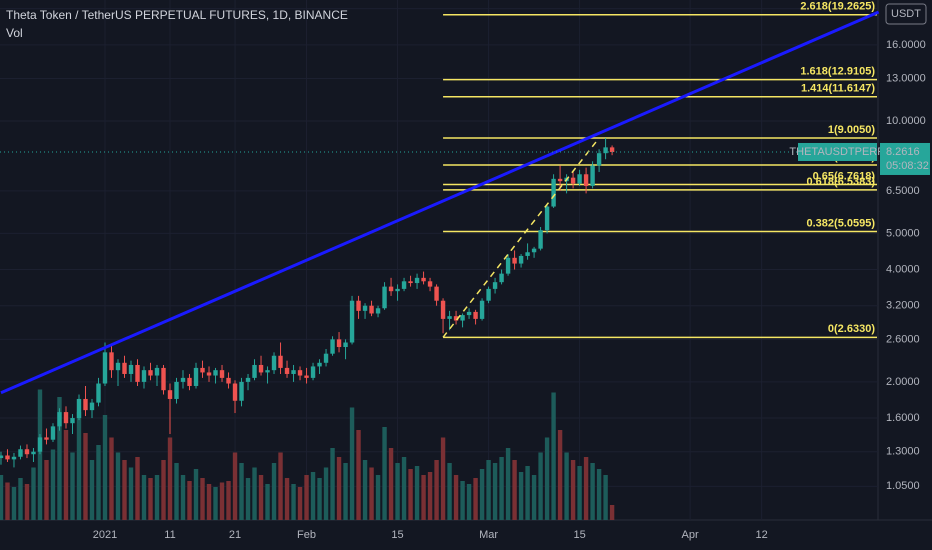 This screenshot has width=932, height=550. I want to click on time-tick-label: 15, so click(397, 535).